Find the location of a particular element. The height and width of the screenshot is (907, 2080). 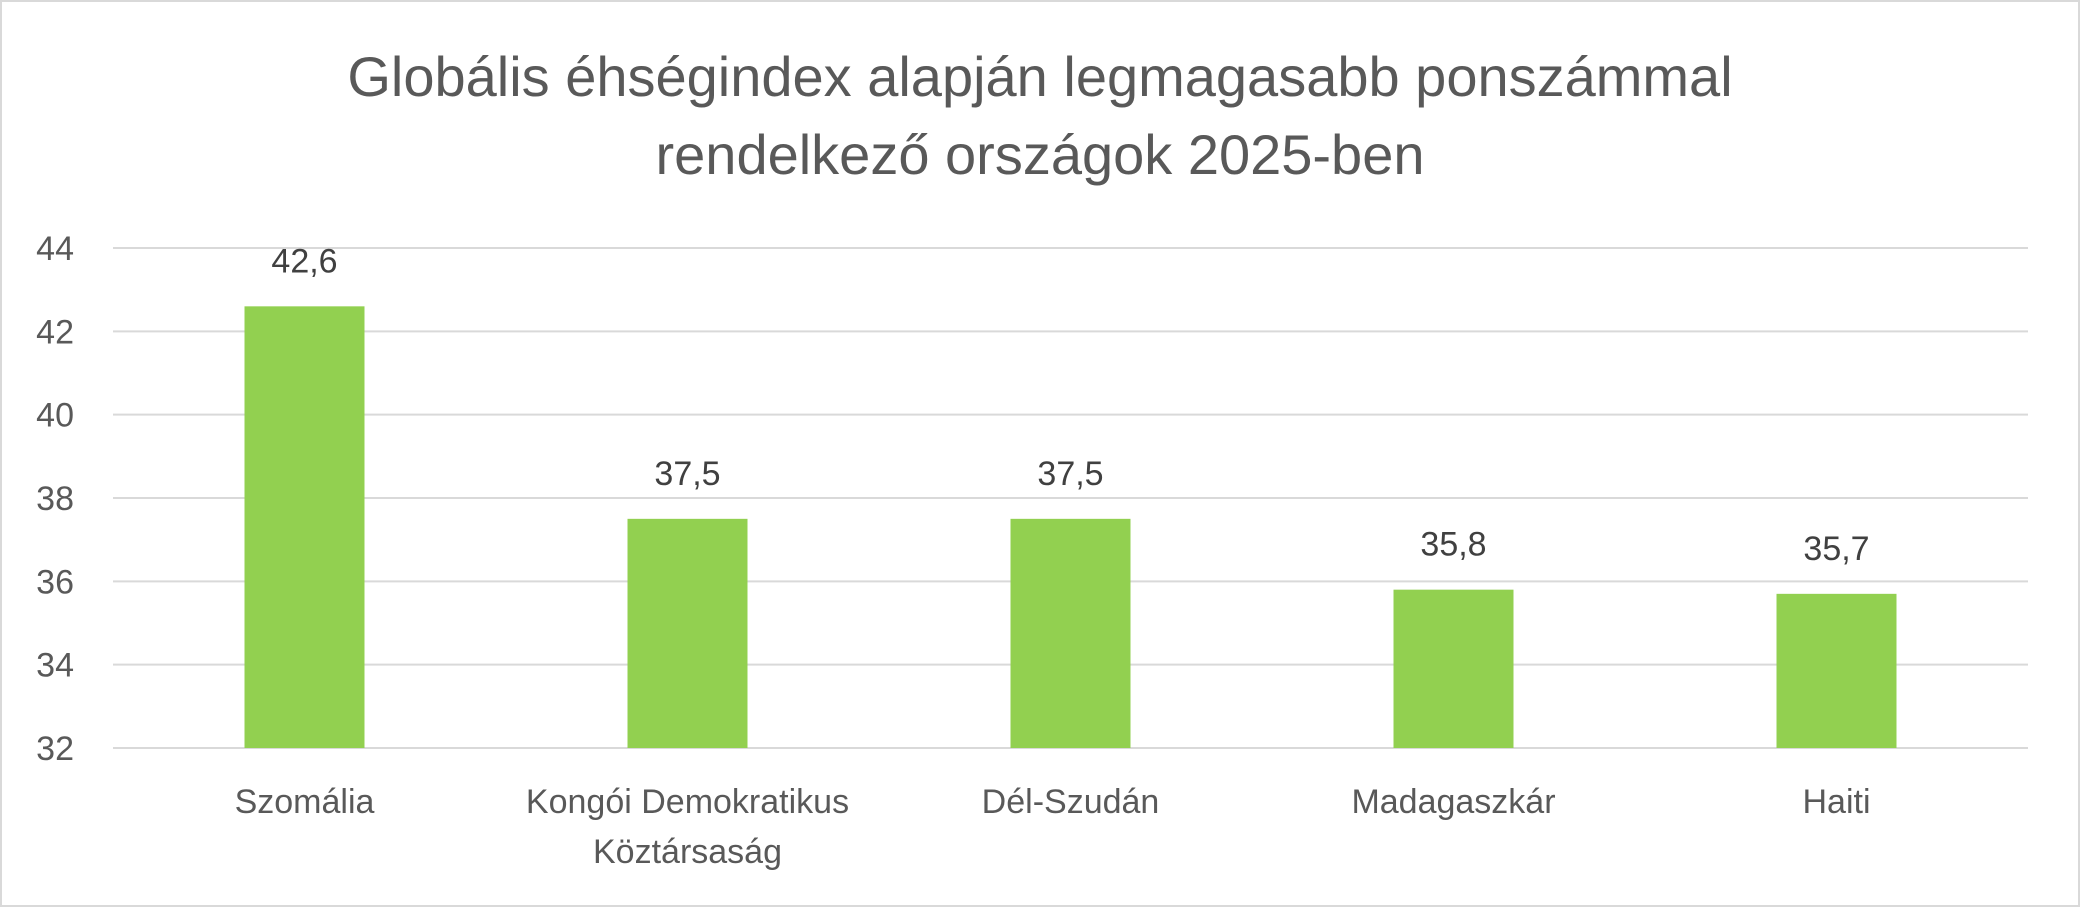

chart-title-line-2: rendelkező országok 2025-ben is located at coordinates (1040, 154).